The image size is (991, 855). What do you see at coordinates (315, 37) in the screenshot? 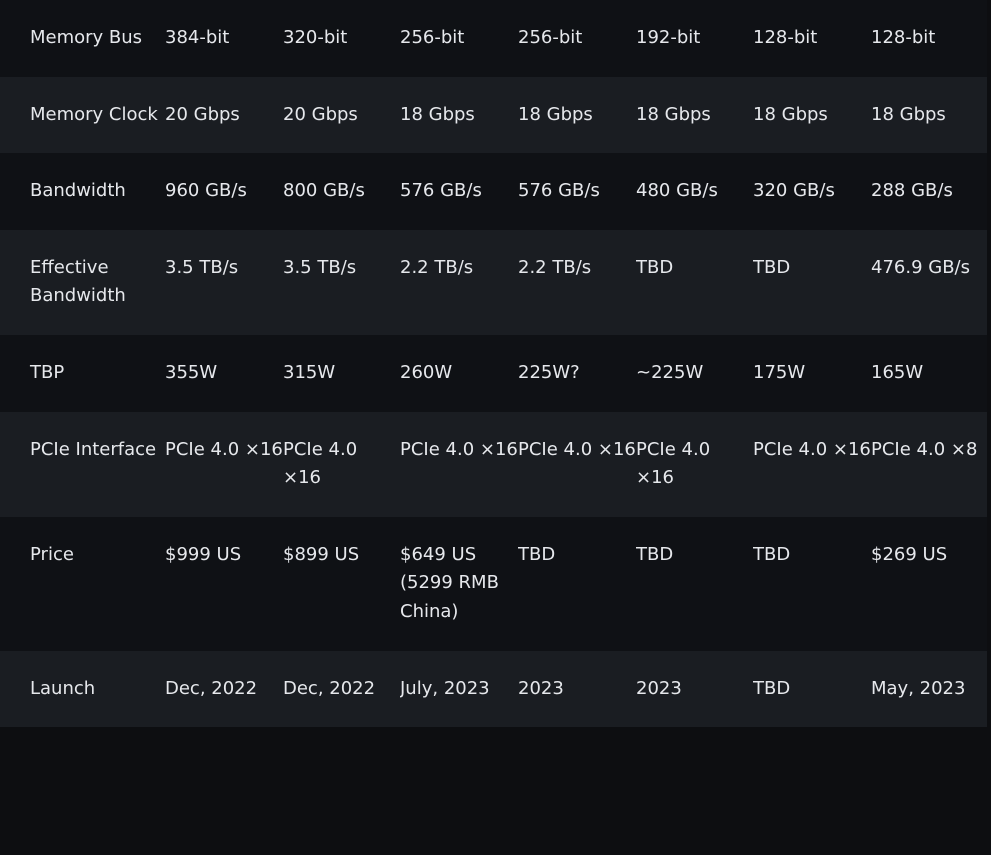
I see `table-cell: 320-bit` at bounding box center [315, 37].